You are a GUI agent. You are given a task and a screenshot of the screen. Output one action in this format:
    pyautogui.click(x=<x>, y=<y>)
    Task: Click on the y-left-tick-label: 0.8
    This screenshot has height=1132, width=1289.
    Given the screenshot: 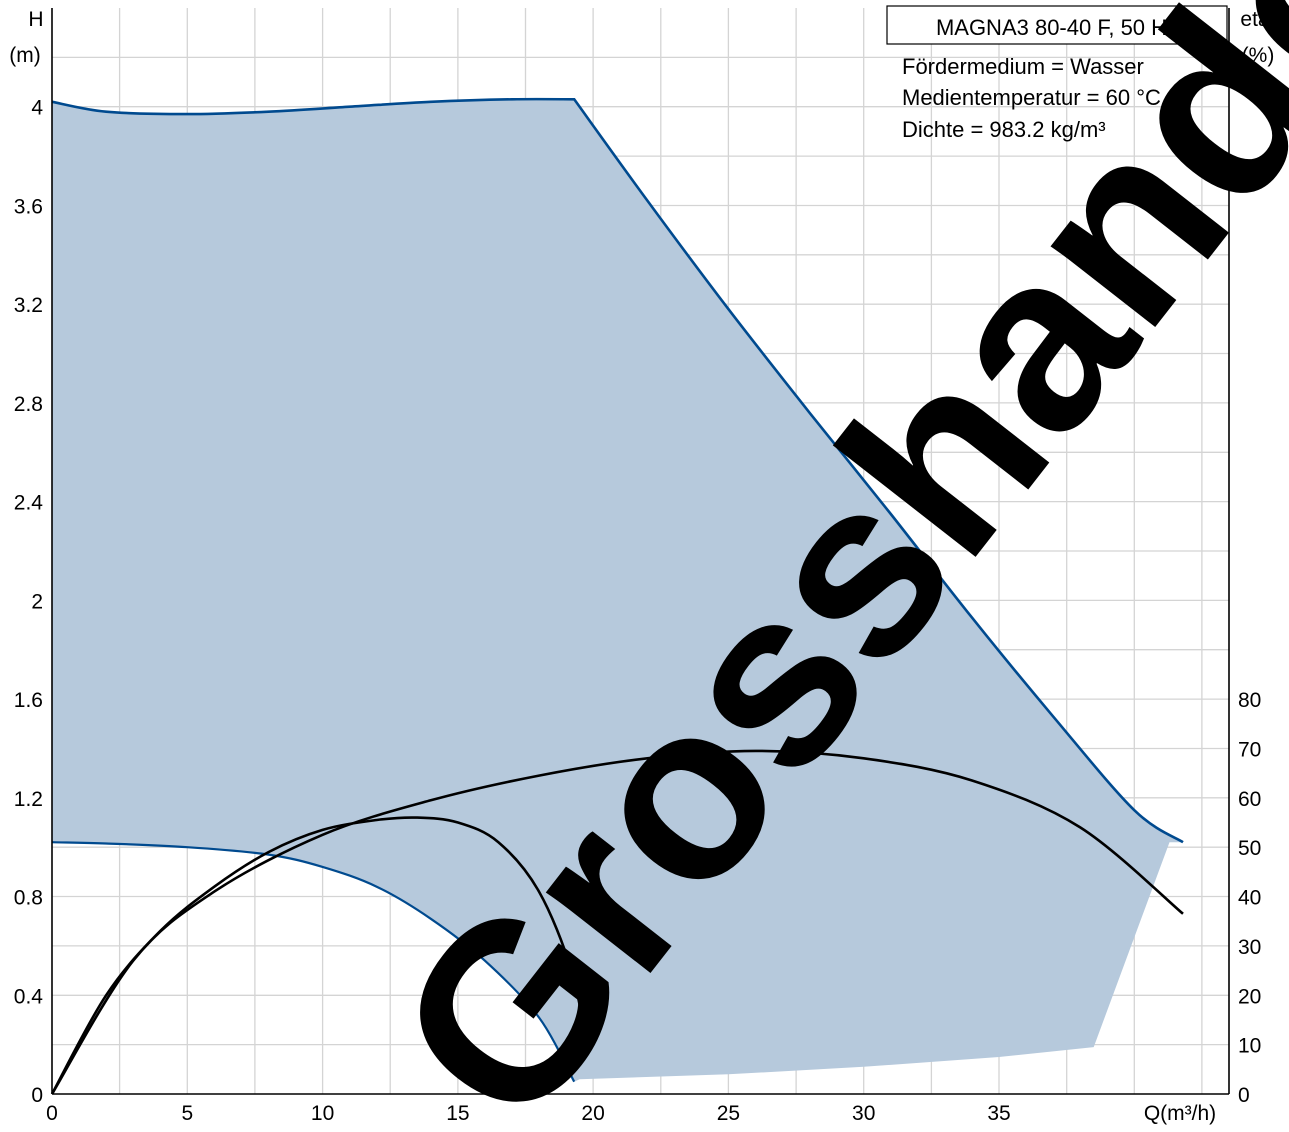 What is the action you would take?
    pyautogui.click(x=28, y=898)
    